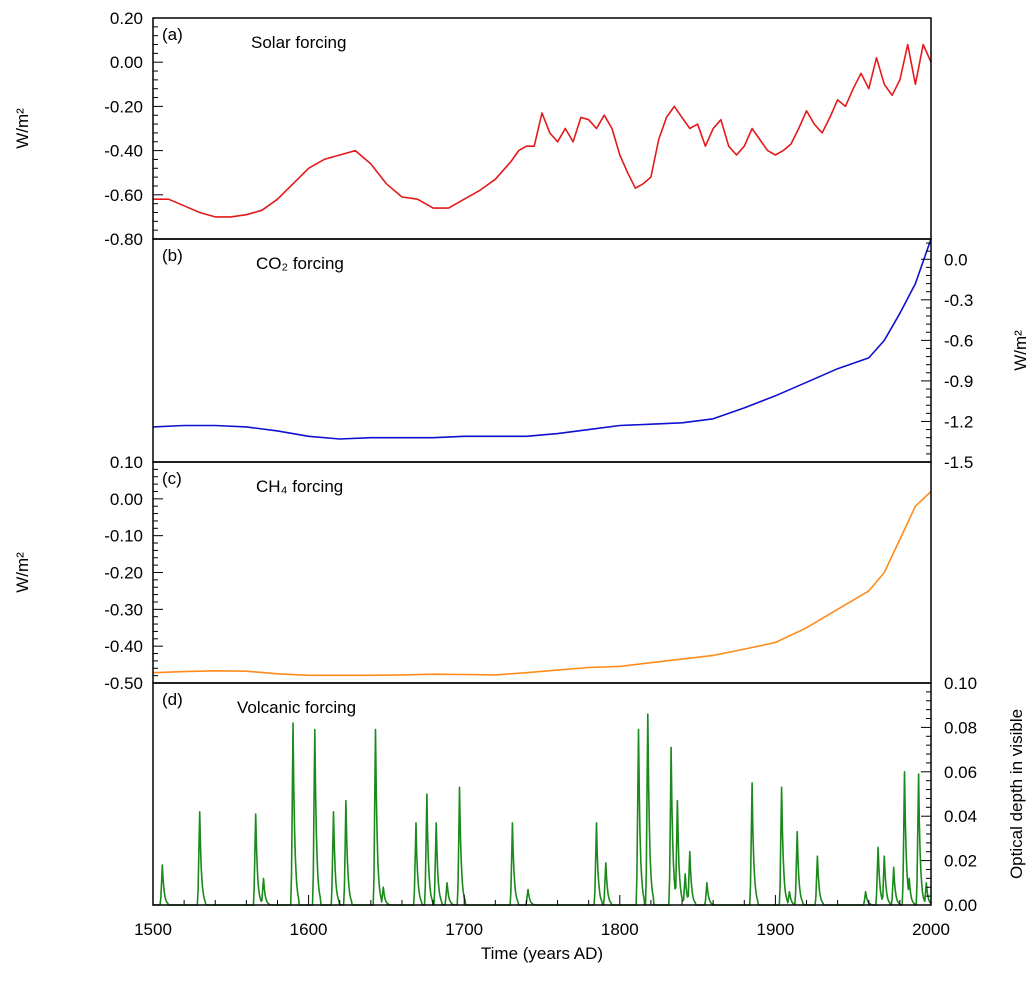  I want to click on panel-volcanic-title: Volcanic forcing, so click(296, 707).